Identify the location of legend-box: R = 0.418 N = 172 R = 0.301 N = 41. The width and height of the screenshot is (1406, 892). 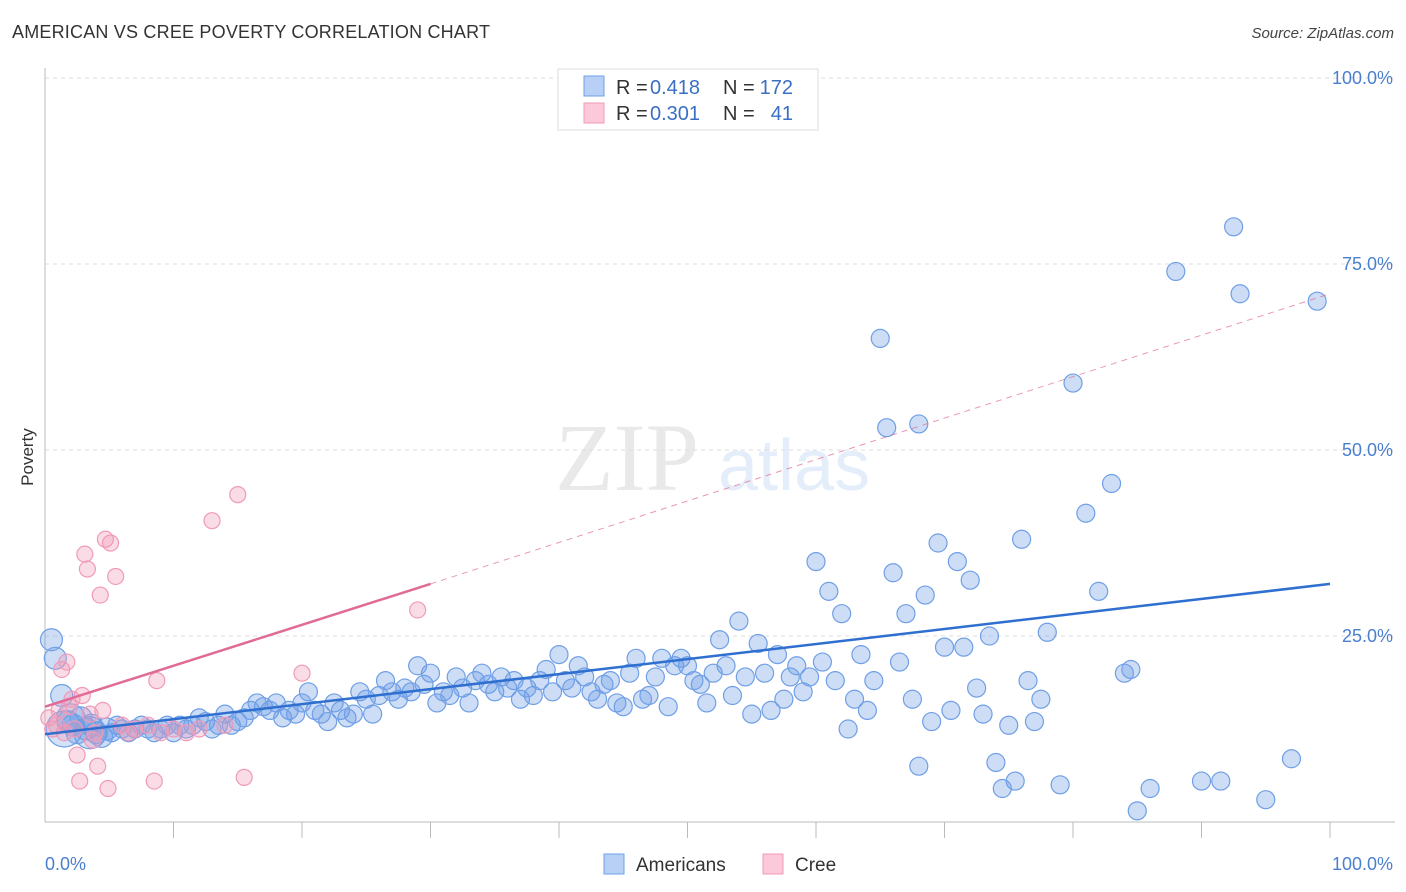
(688, 99).